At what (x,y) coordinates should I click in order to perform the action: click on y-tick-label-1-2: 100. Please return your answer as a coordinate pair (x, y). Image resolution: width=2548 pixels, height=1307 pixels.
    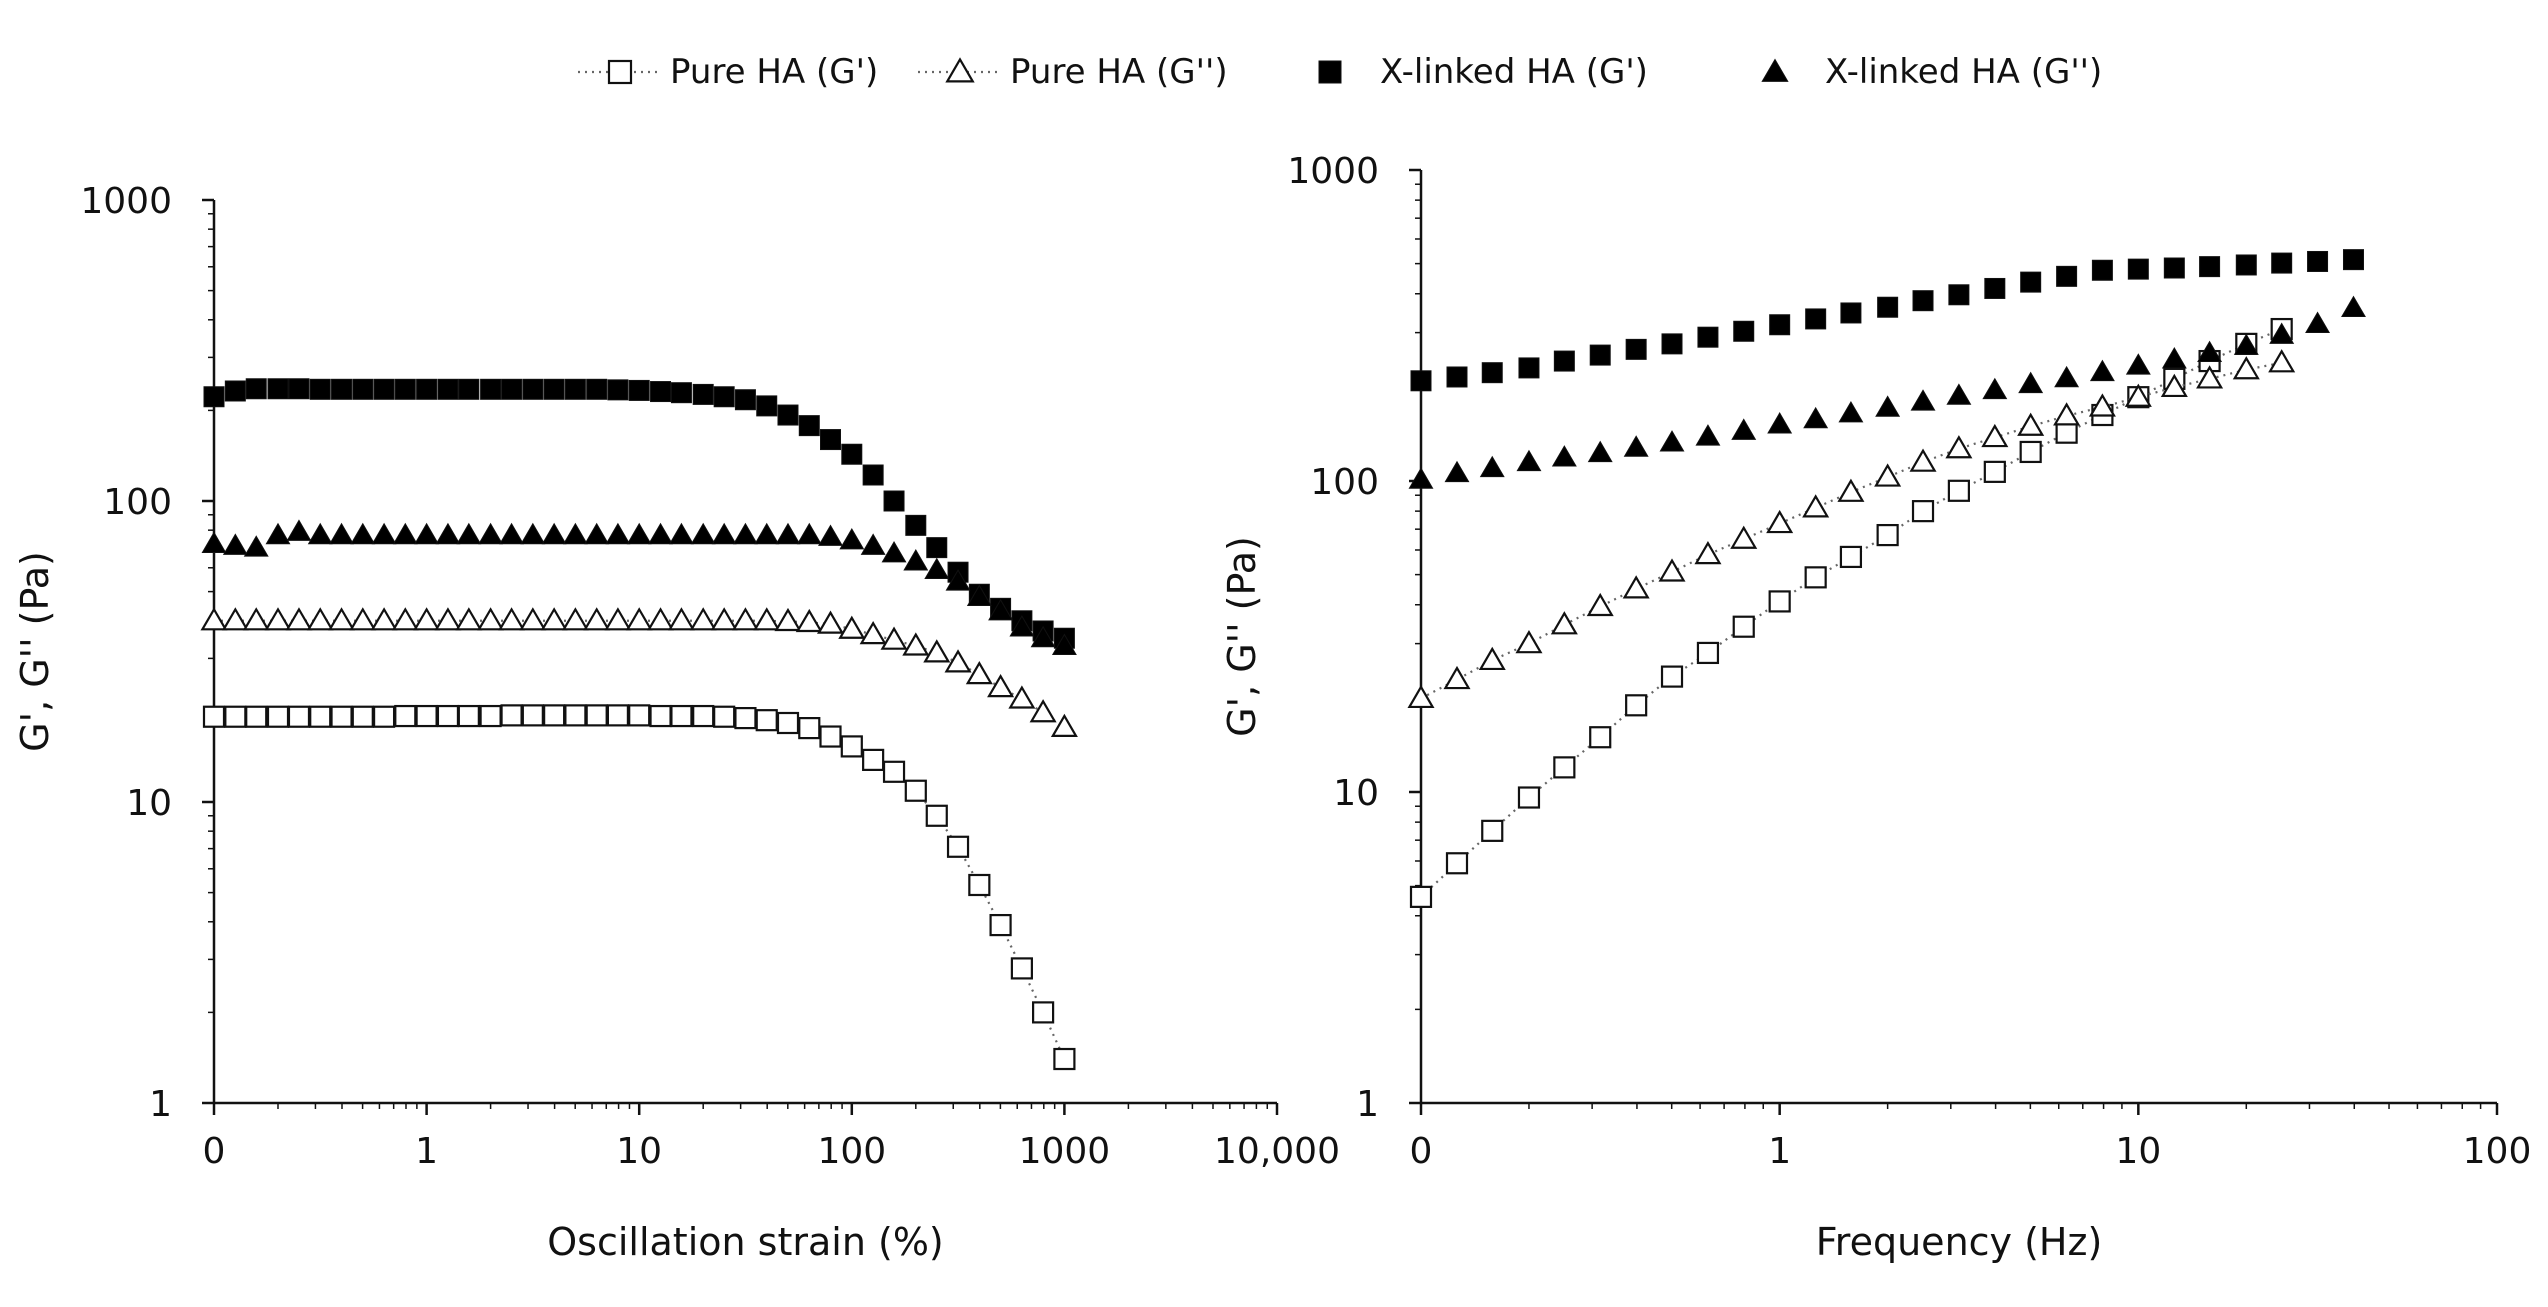
    Looking at the image, I should click on (137, 502).